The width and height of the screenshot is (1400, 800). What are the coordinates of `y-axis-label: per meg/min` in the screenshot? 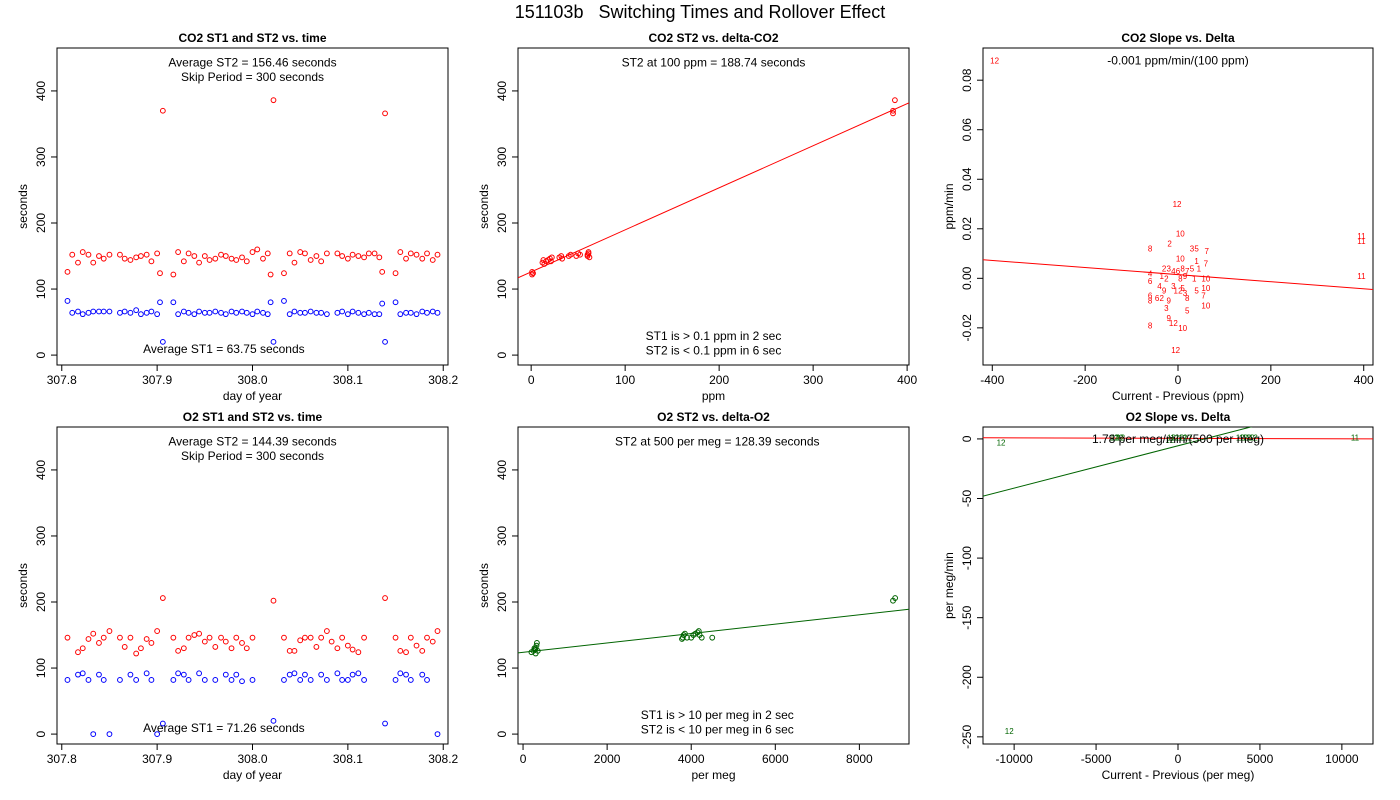 It's located at (949, 585).